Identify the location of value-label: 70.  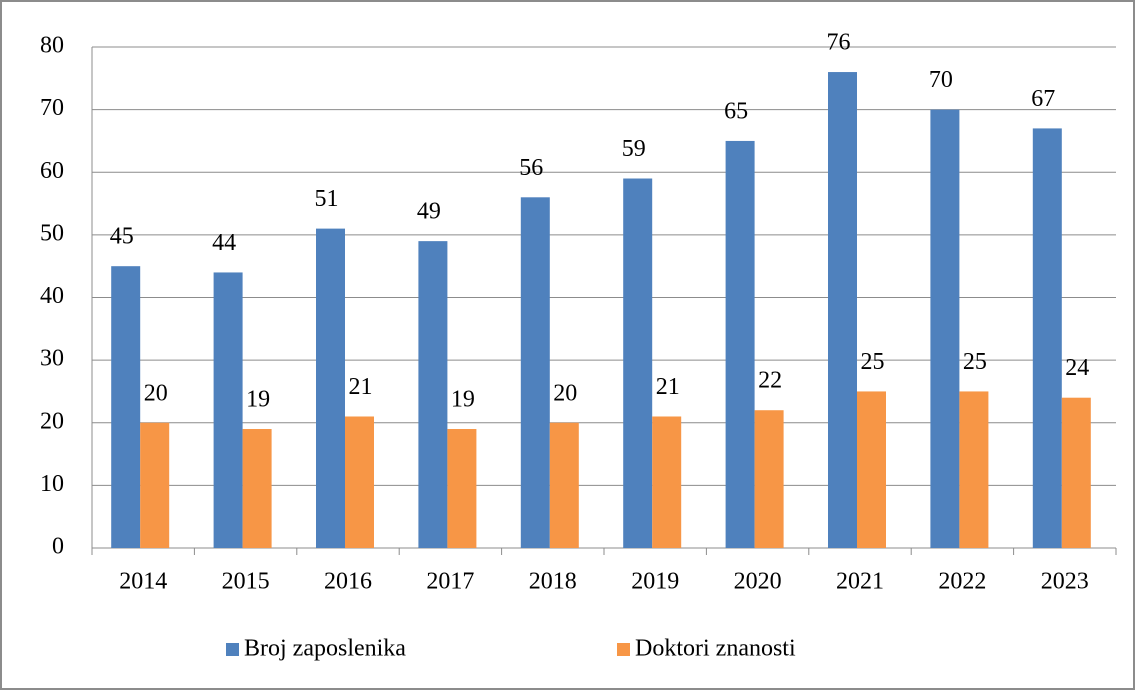
(941, 80).